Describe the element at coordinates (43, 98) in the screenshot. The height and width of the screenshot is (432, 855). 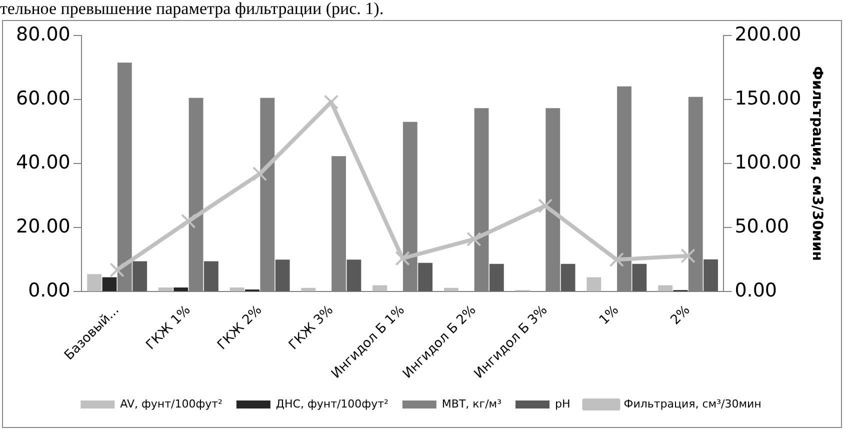
I see `y-tick-label: 60.00` at that location.